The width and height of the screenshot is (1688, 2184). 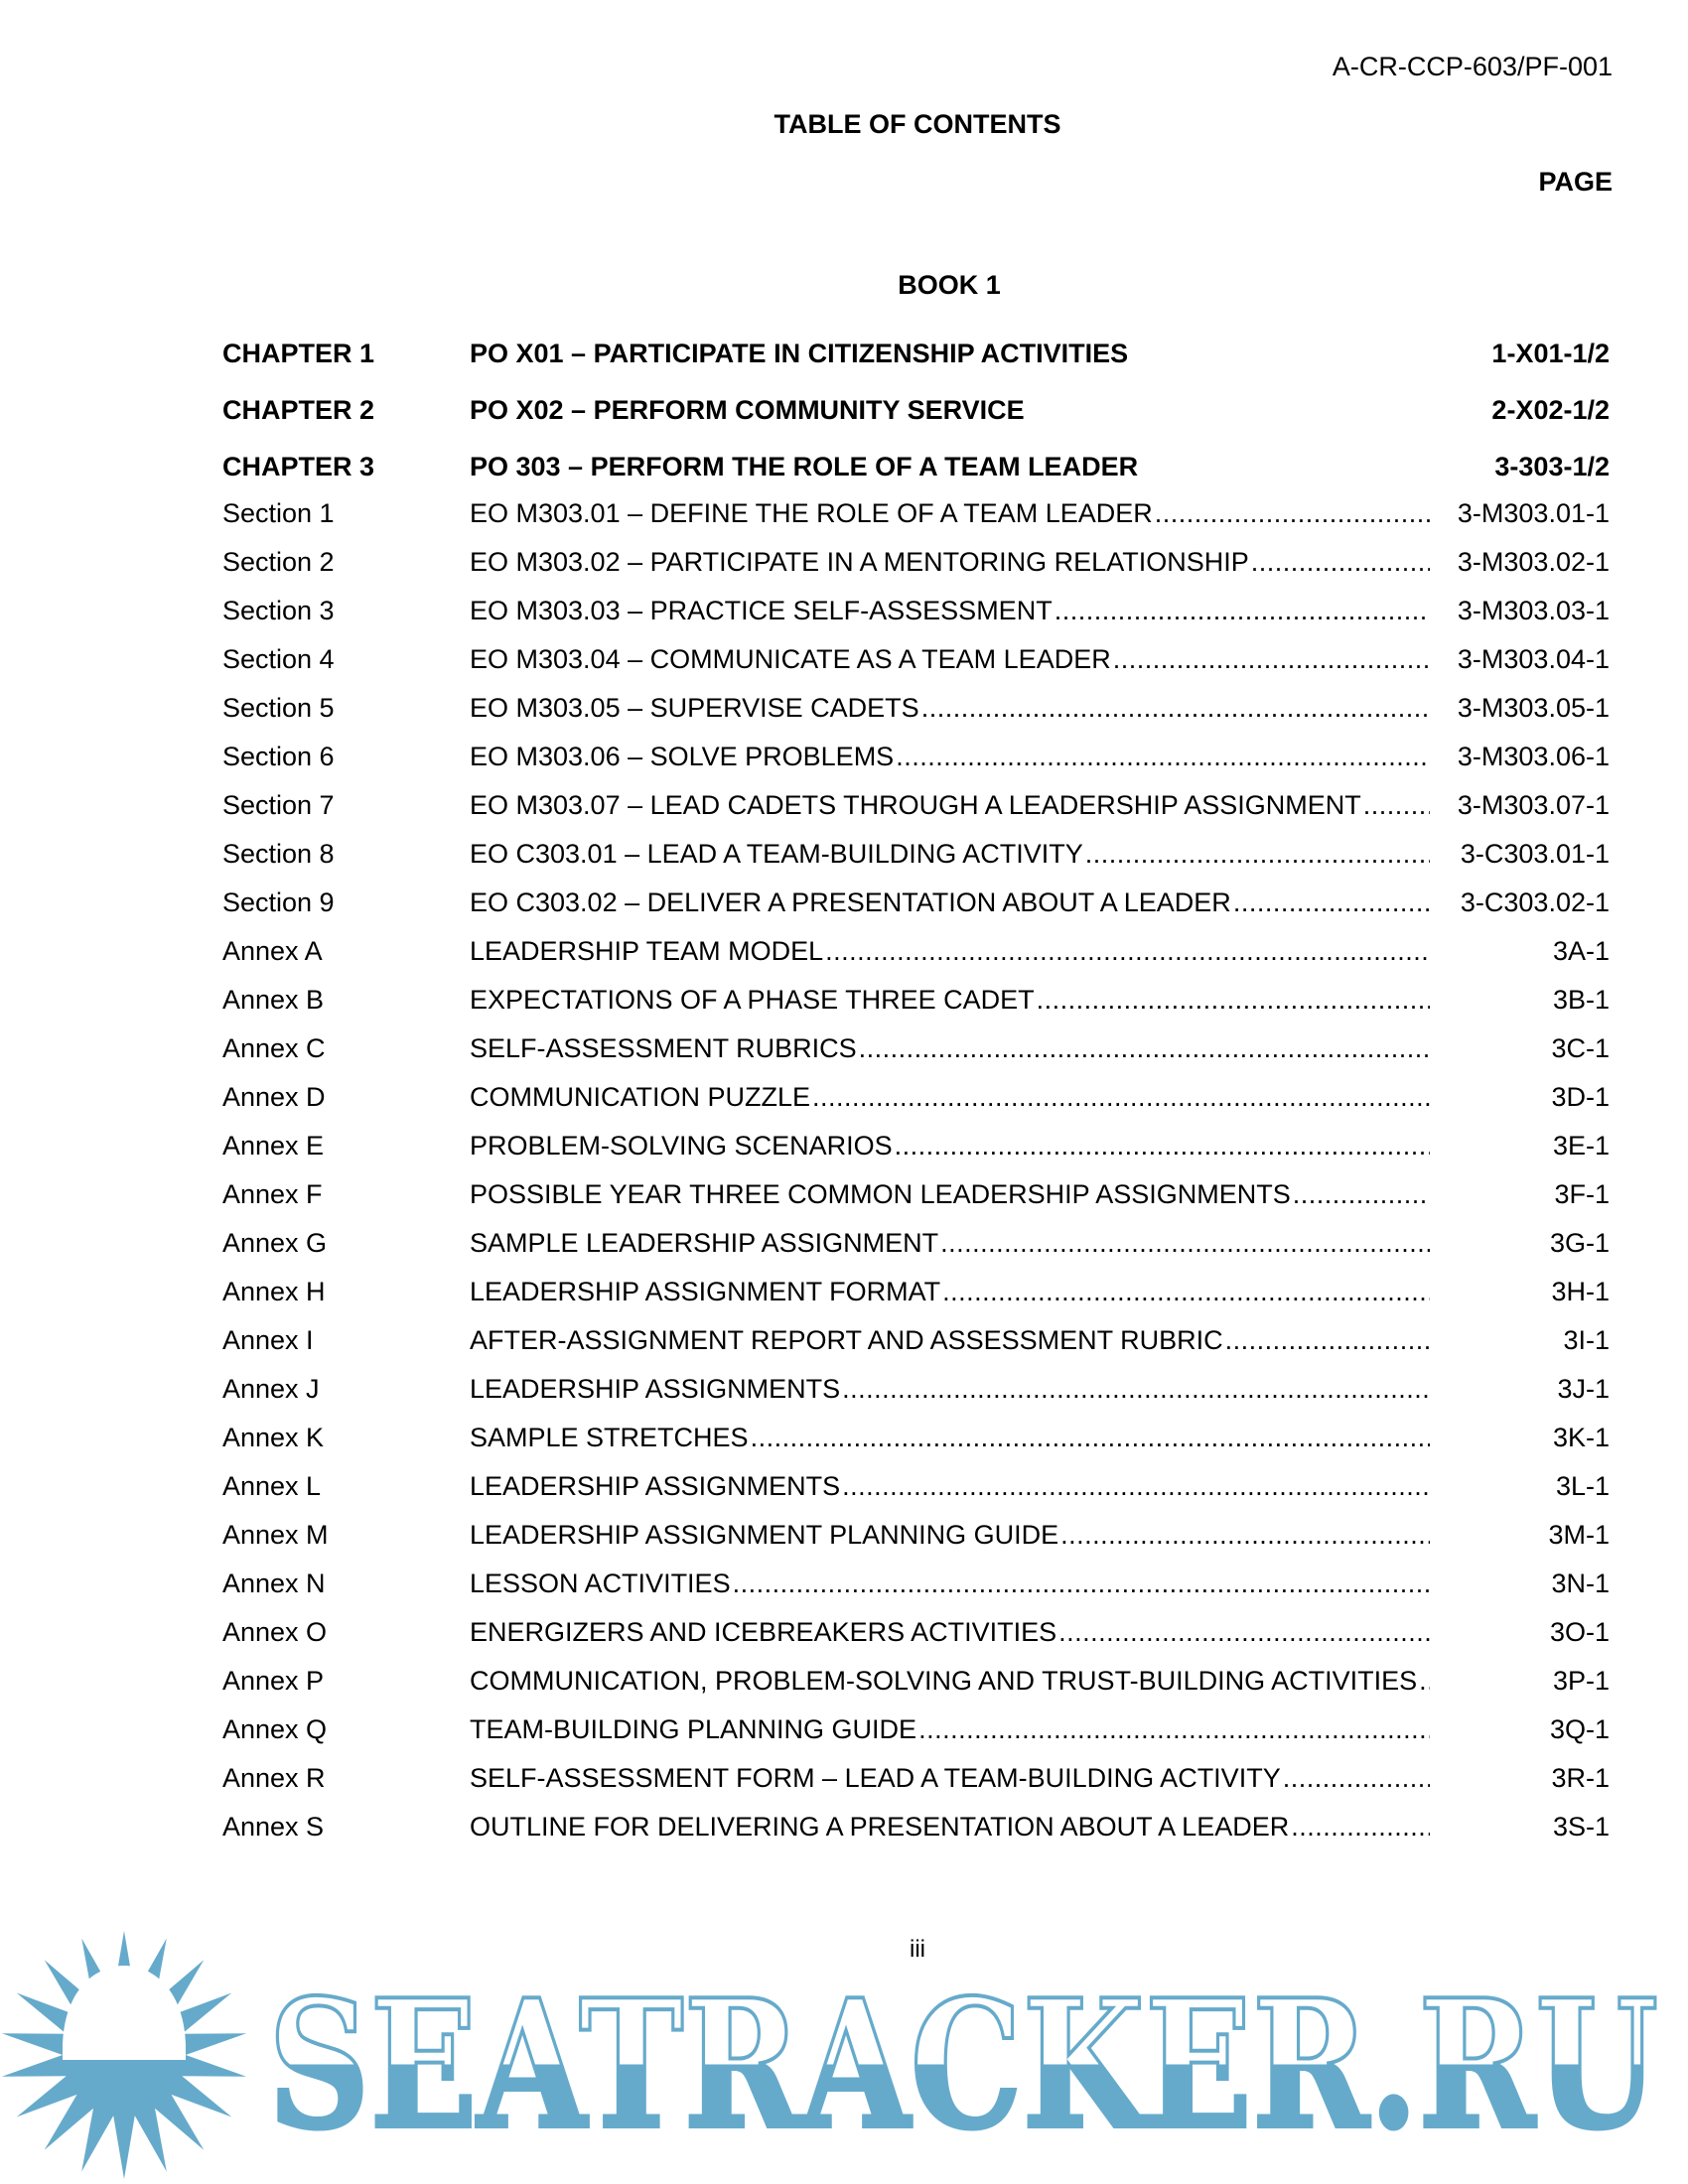 I want to click on entry-page: 3F-1, so click(x=1582, y=1194).